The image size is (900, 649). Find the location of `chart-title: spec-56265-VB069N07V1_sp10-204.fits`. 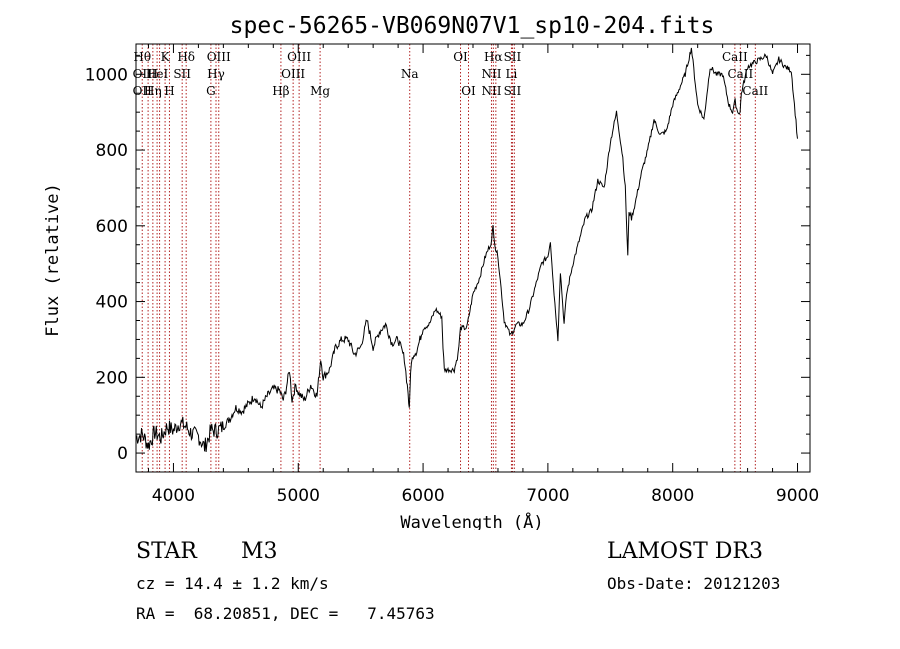

chart-title: spec-56265-VB069N07V1_sp10-204.fits is located at coordinates (472, 26).